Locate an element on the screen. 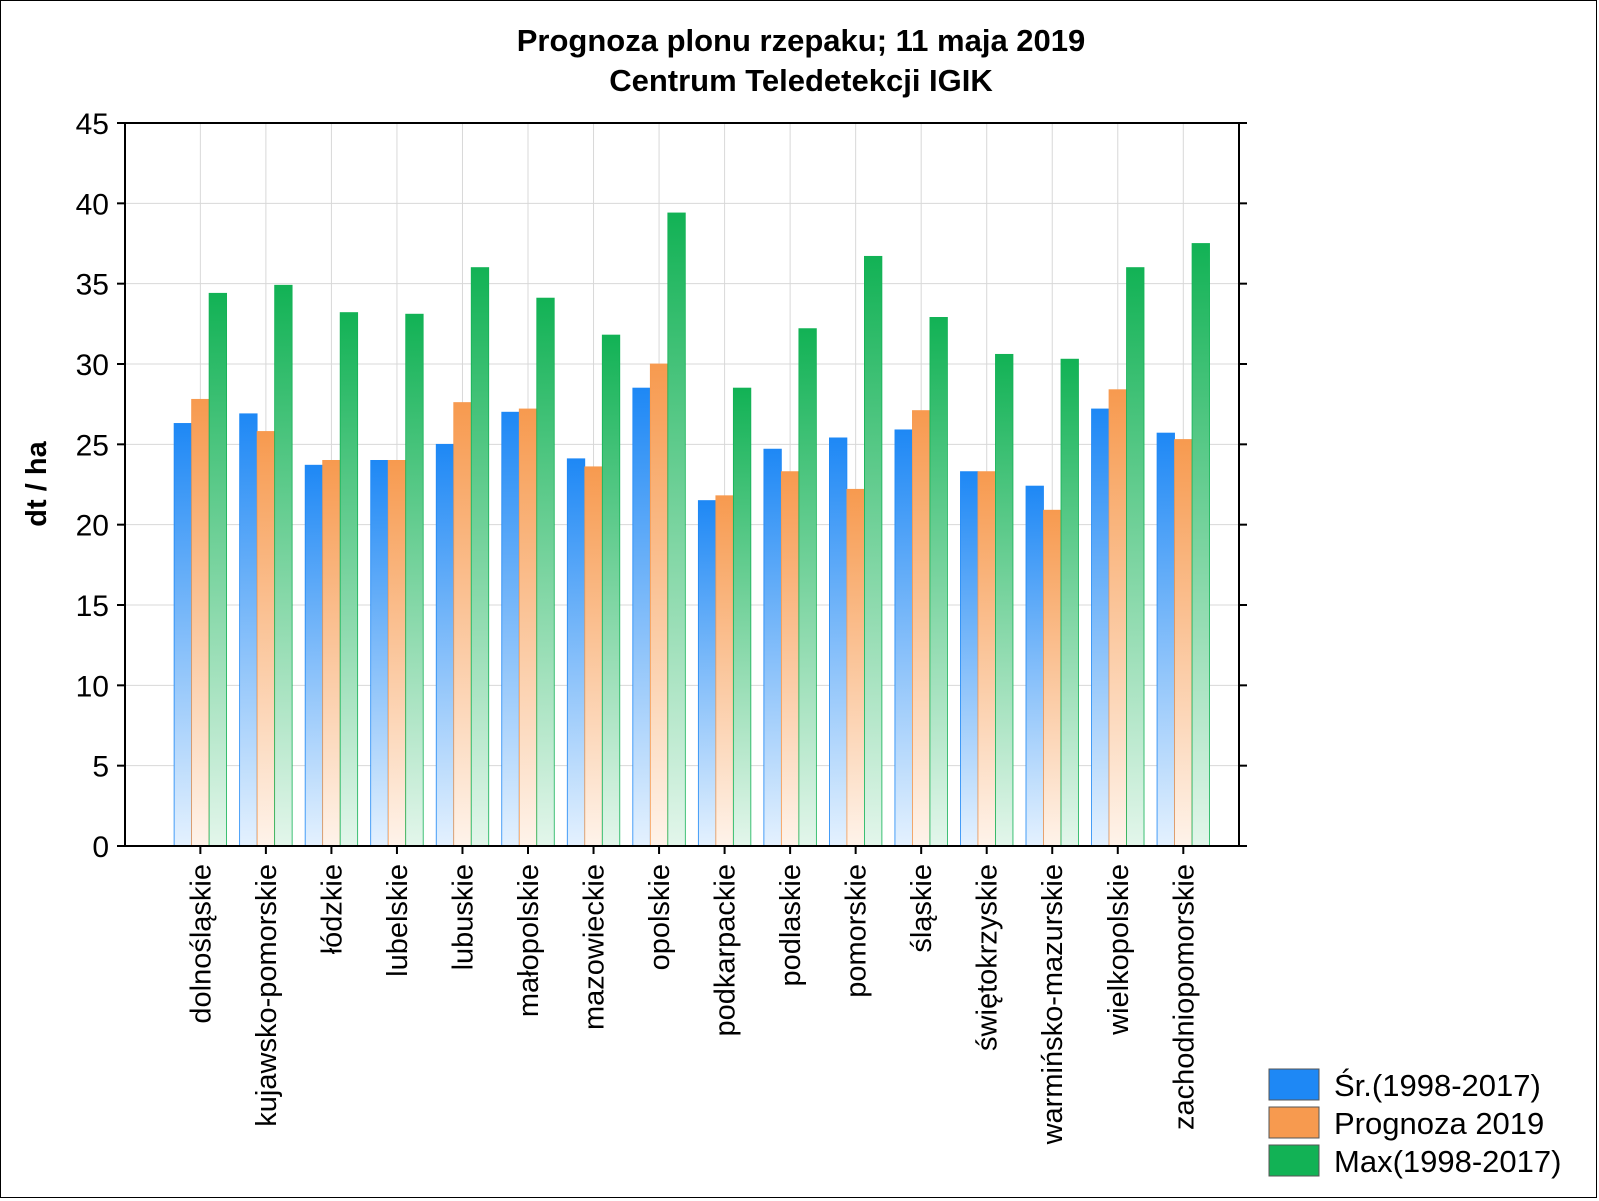 The width and height of the screenshot is (1599, 1201). x-category-label: mazowieckie is located at coordinates (595, 947).